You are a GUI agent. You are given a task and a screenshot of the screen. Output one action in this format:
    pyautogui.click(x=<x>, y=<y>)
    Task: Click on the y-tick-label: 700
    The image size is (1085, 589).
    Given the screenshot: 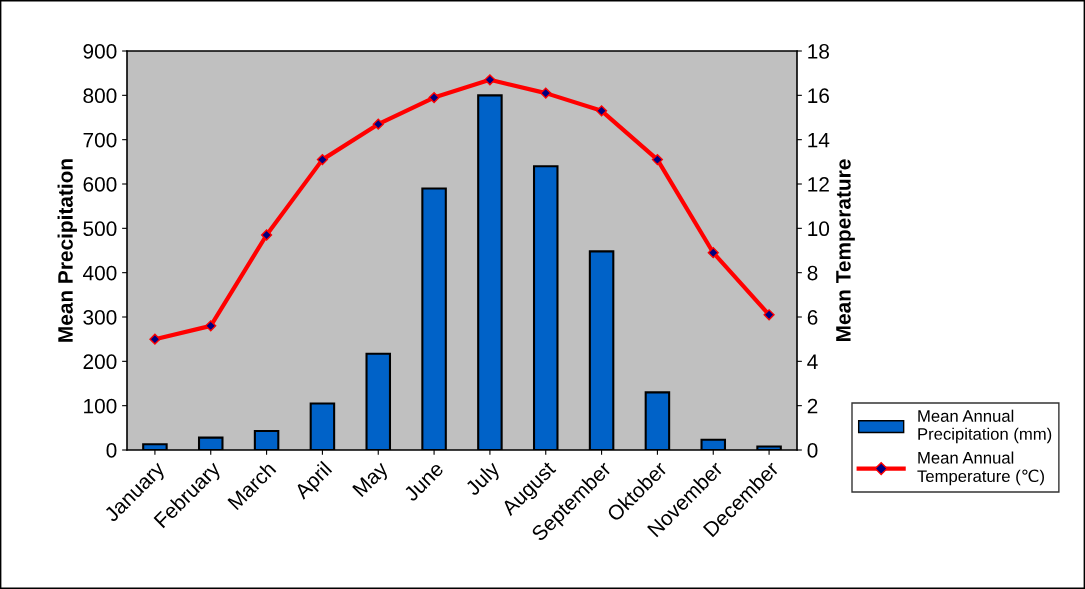 What is the action you would take?
    pyautogui.click(x=100, y=140)
    